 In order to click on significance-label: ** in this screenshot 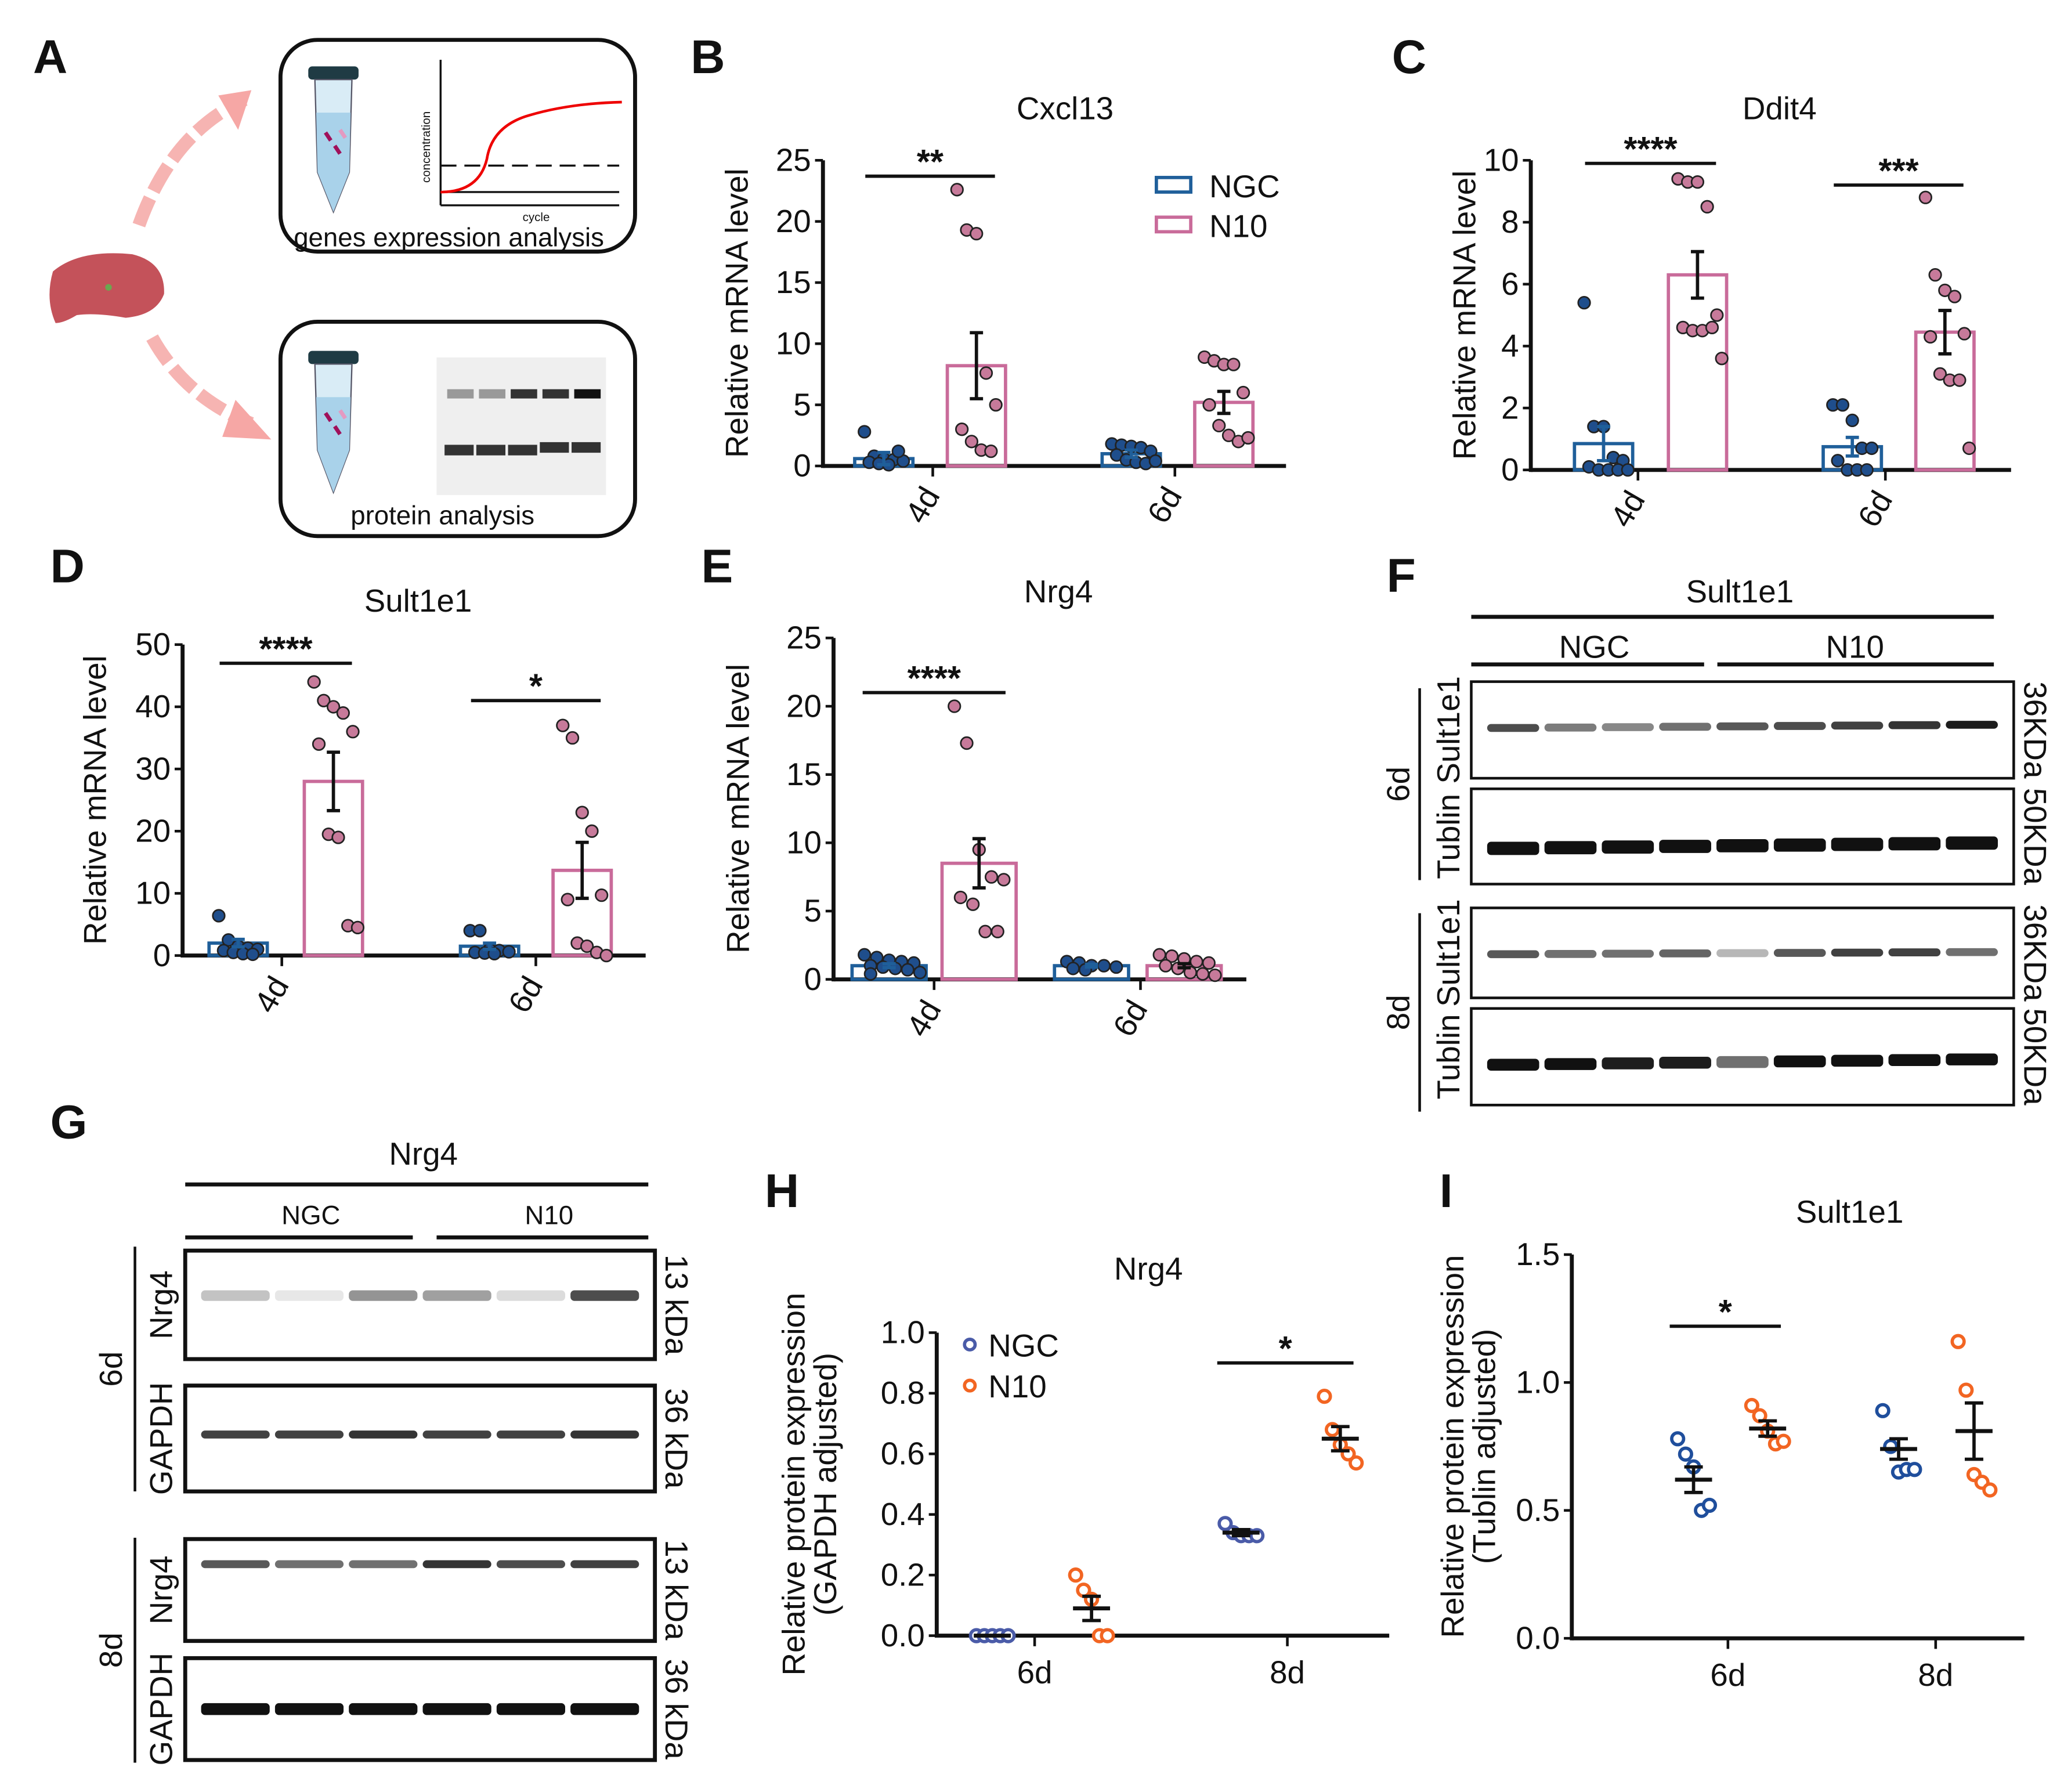, I will do `click(930, 161)`.